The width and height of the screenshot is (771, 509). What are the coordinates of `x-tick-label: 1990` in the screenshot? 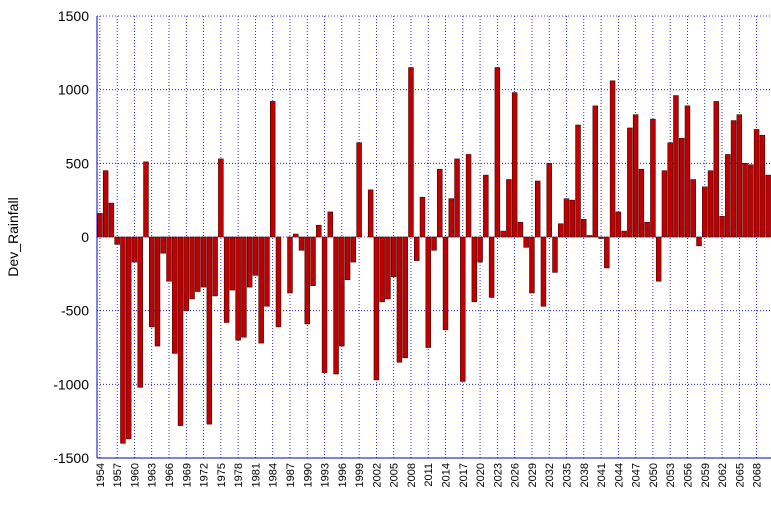 It's located at (308, 475).